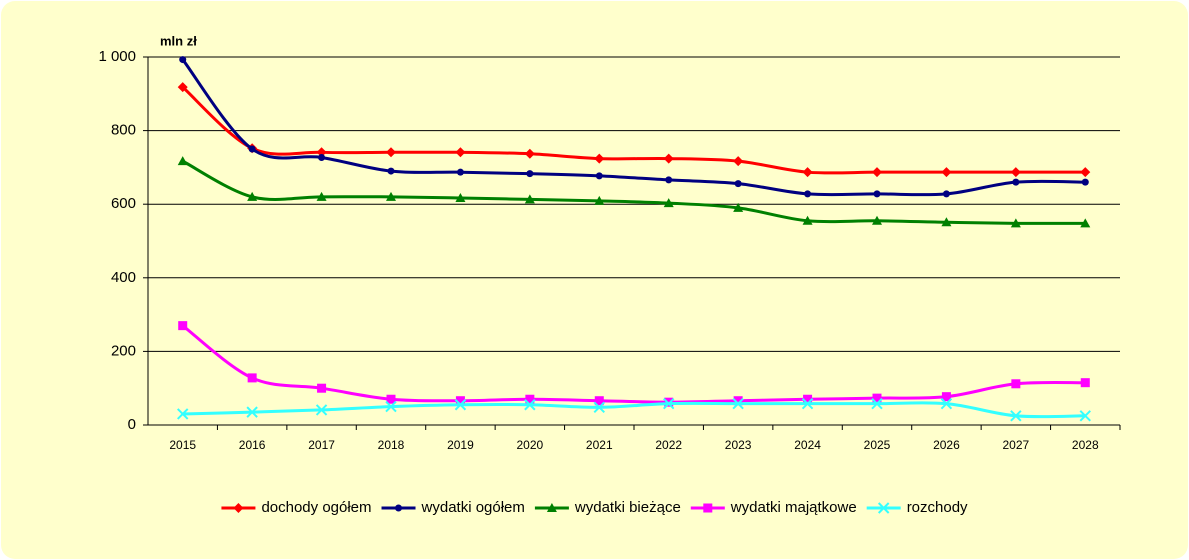  What do you see at coordinates (793, 507) in the screenshot?
I see `legend-label: wydatki majątkowe` at bounding box center [793, 507].